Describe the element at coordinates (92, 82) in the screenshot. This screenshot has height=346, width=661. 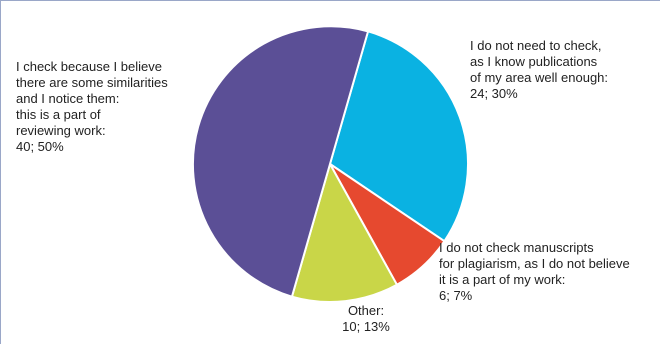
I see `slice-label-line: there are some similarities` at that location.